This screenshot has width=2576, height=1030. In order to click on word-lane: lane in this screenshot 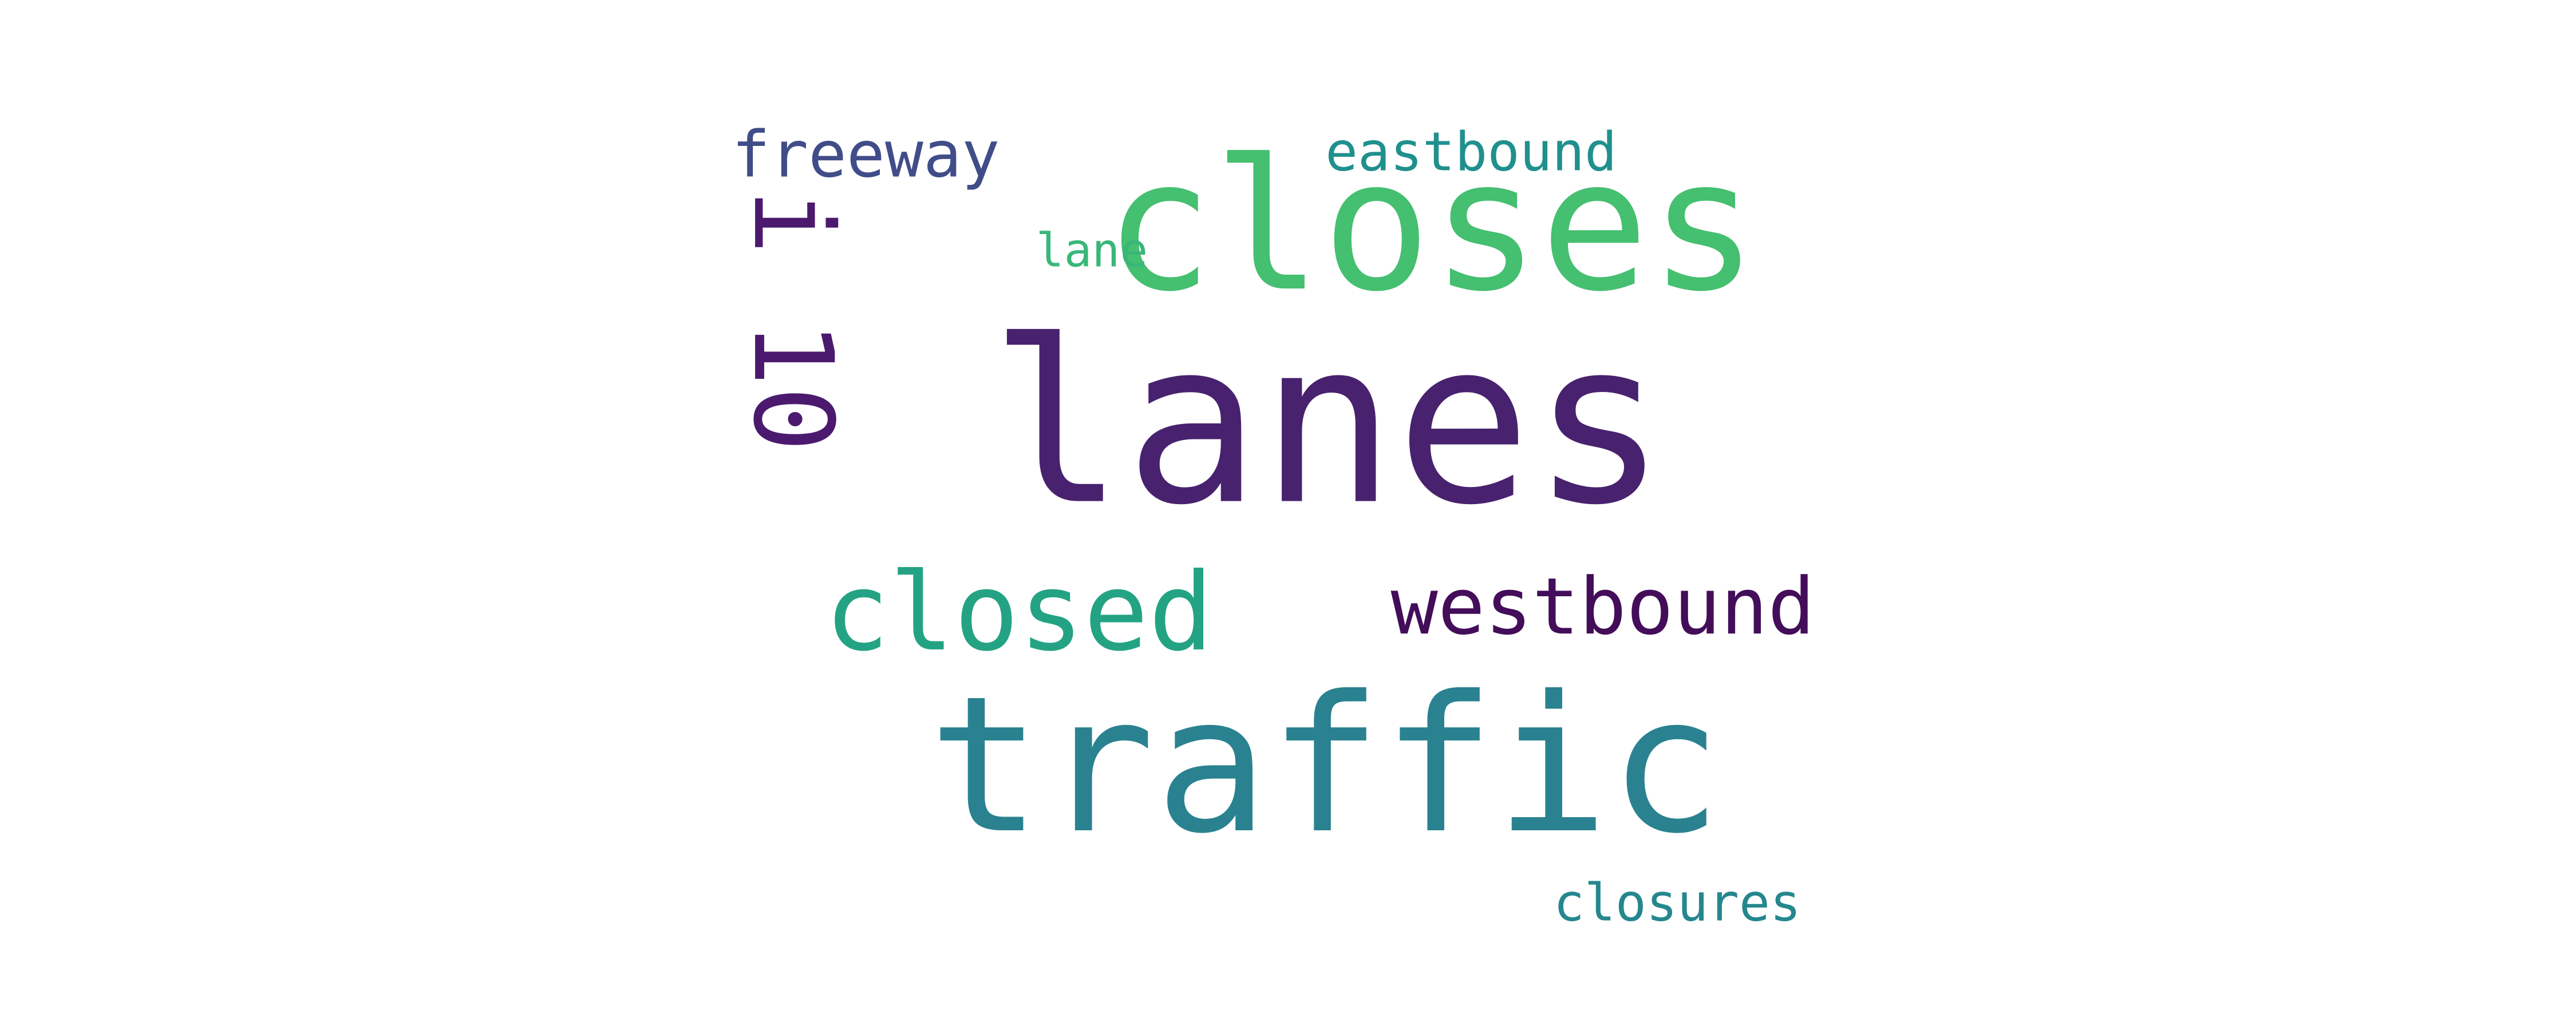, I will do `click(1092, 251)`.